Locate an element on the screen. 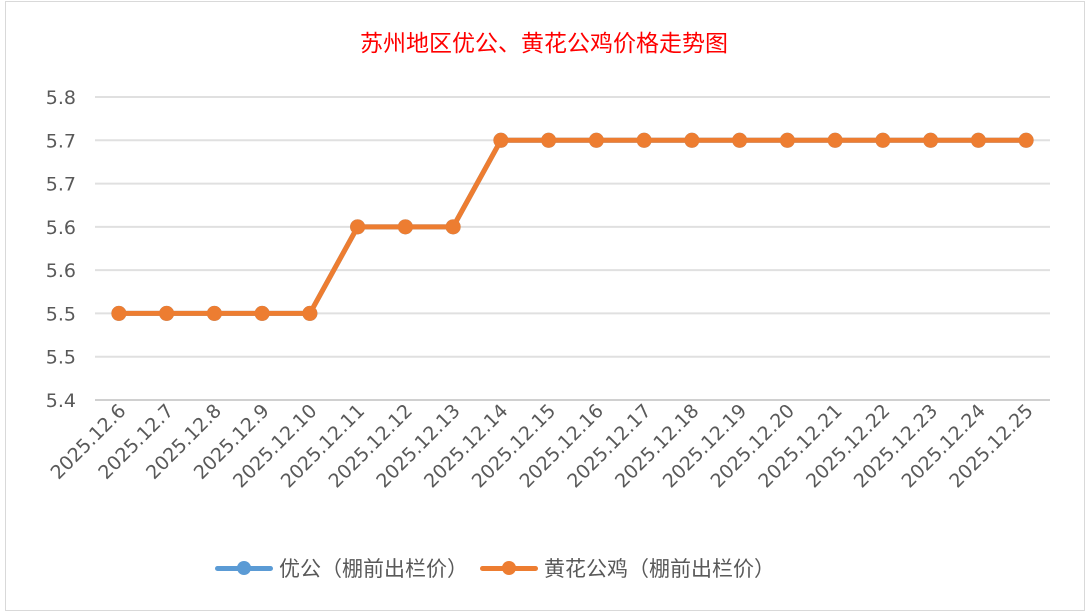  y-tick-label: 5.4 is located at coordinates (61, 401).